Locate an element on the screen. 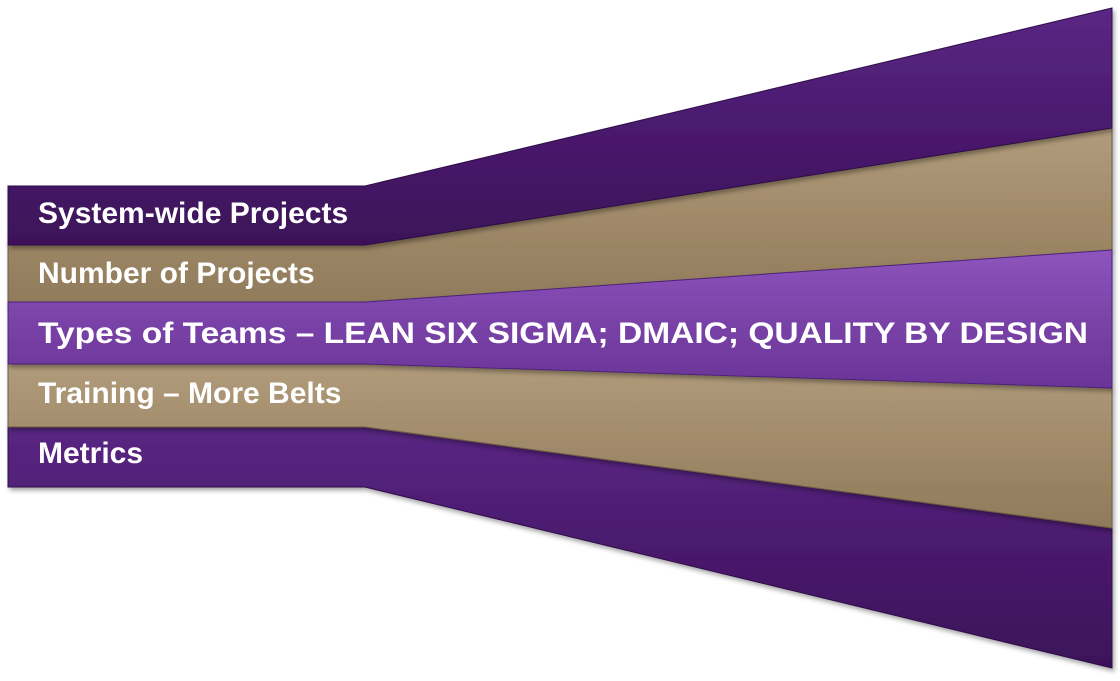  label-metrics: Metrics is located at coordinates (90, 453).